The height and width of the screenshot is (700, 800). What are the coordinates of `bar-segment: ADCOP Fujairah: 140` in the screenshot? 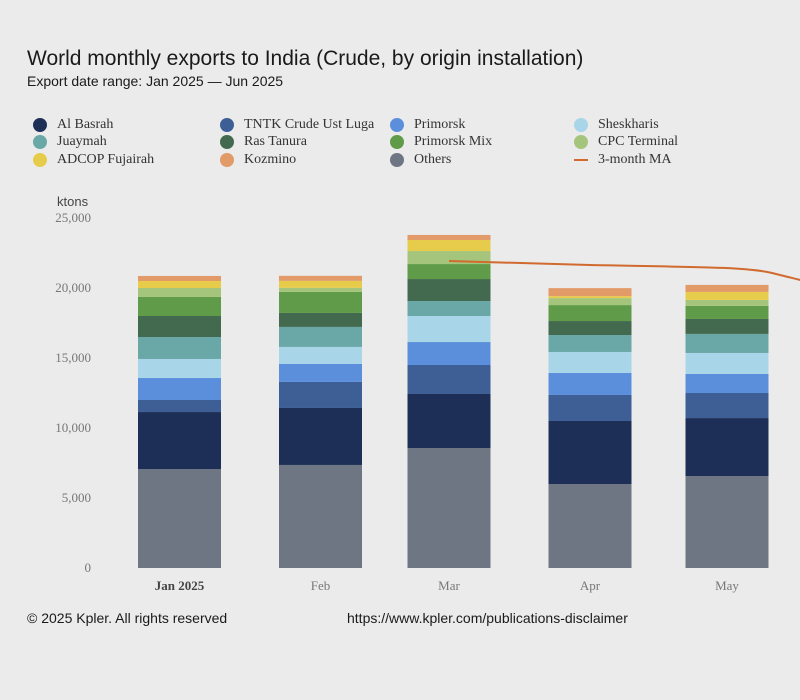 It's located at (590, 297).